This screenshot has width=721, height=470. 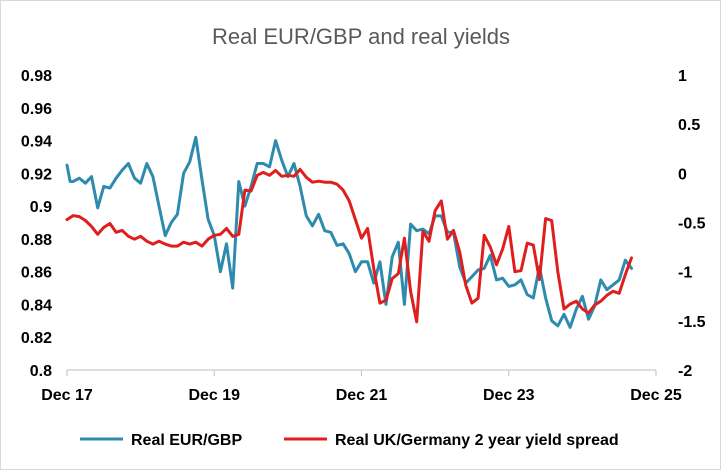 What do you see at coordinates (36, 273) in the screenshot?
I see `y-left-tick-label: 0.86` at bounding box center [36, 273].